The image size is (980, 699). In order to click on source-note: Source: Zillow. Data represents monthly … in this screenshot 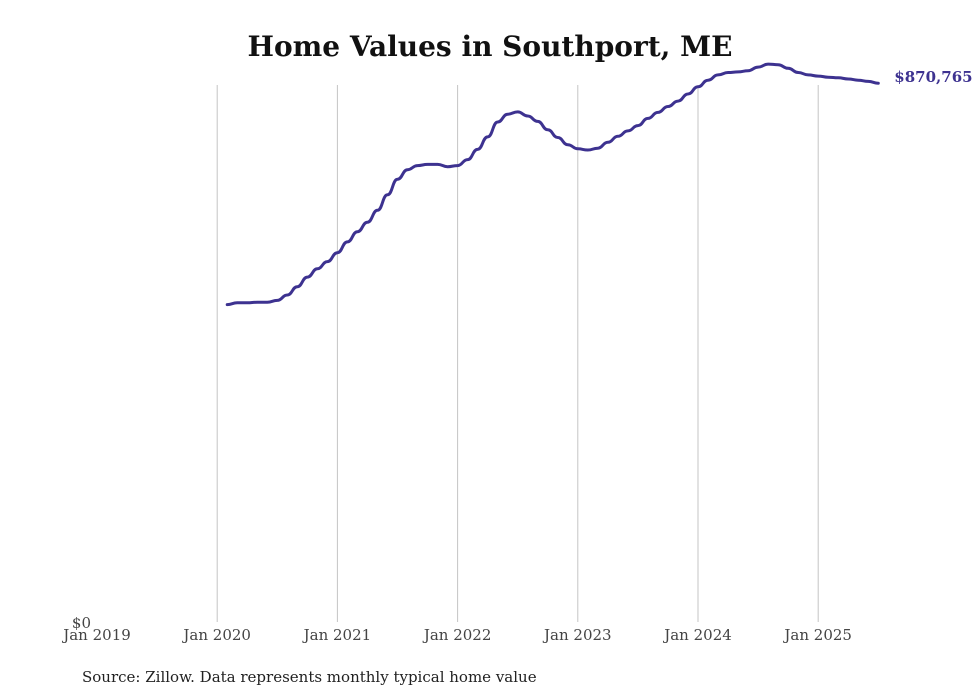, I will do `click(309, 677)`.